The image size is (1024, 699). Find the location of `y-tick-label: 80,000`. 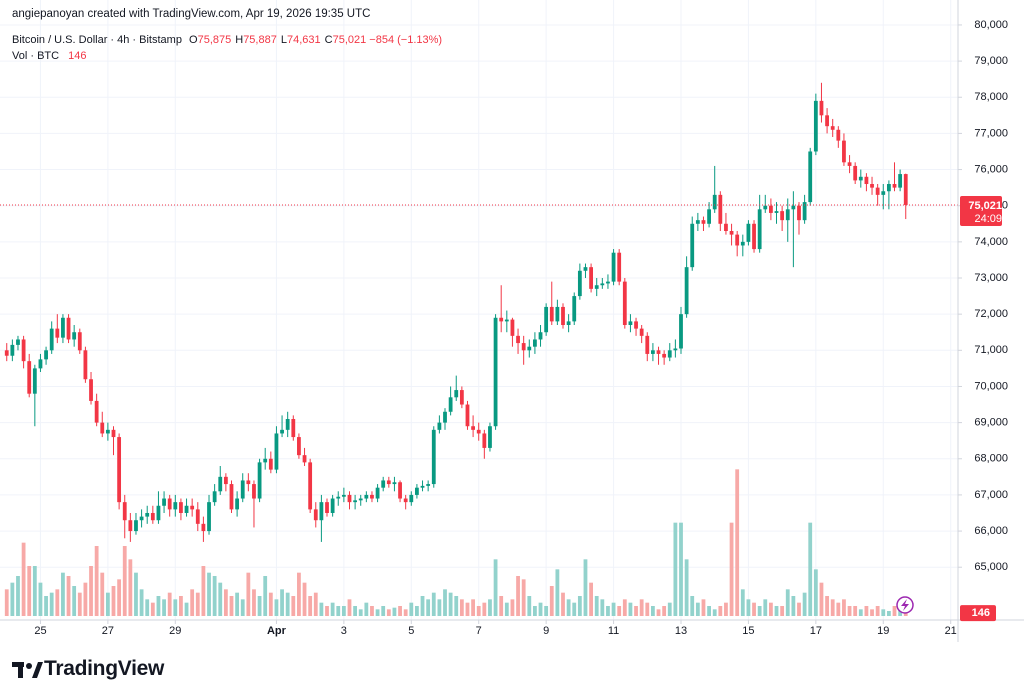

y-tick-label: 80,000 is located at coordinates (991, 25).